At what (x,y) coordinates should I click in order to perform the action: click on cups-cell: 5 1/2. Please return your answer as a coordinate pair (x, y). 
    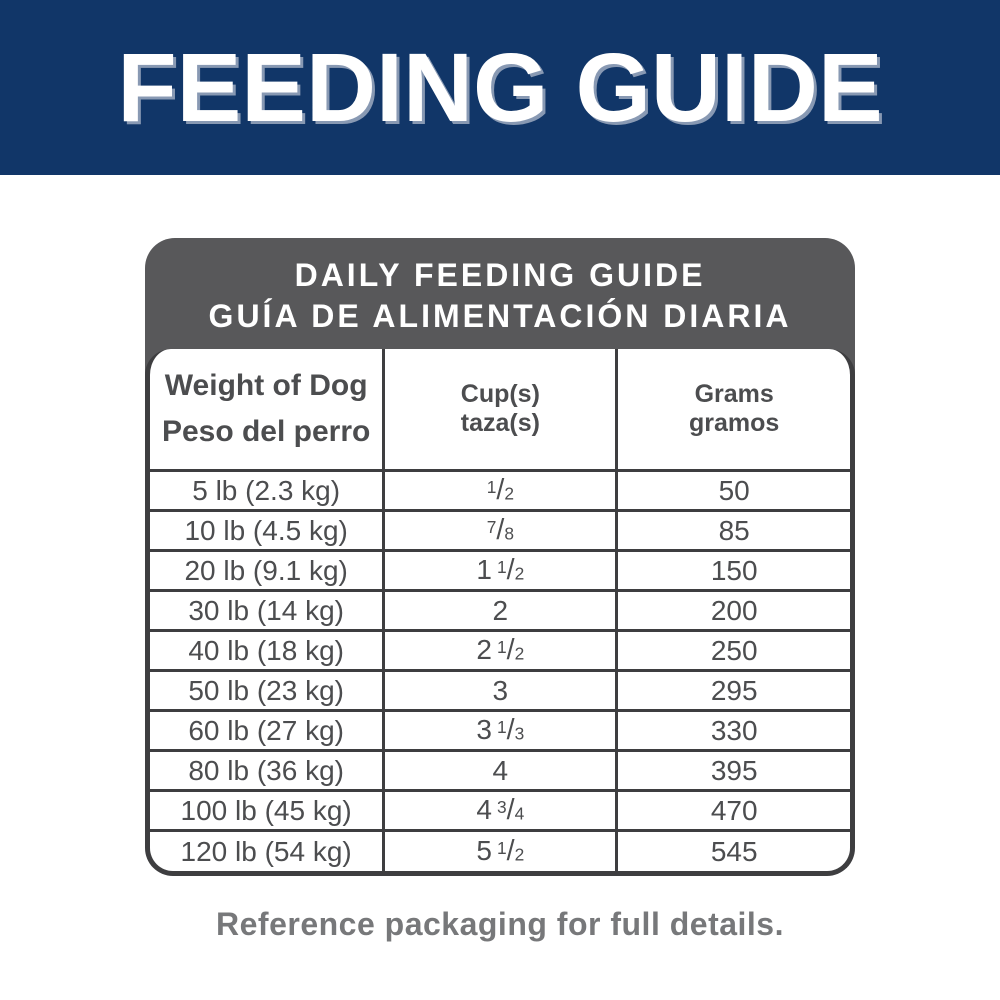
    Looking at the image, I should click on (499, 850).